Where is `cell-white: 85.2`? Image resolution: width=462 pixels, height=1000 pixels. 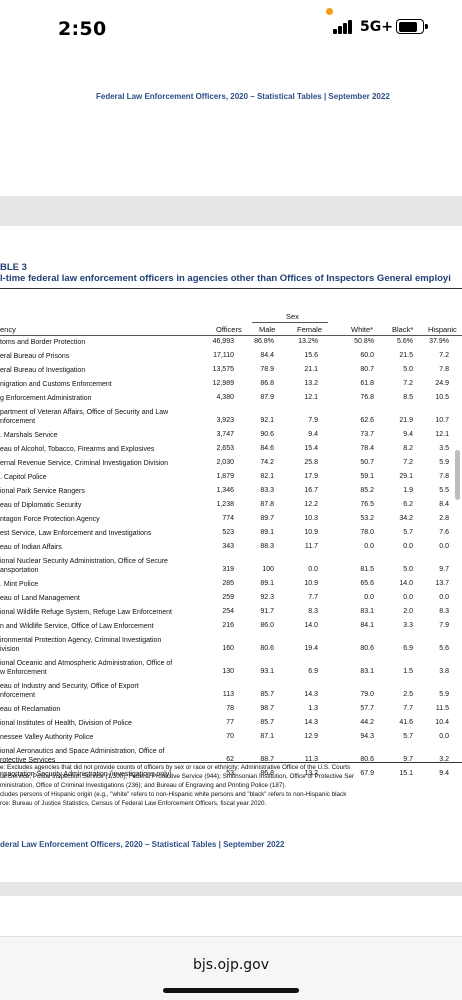
cell-white: 85.2 is located at coordinates (367, 490).